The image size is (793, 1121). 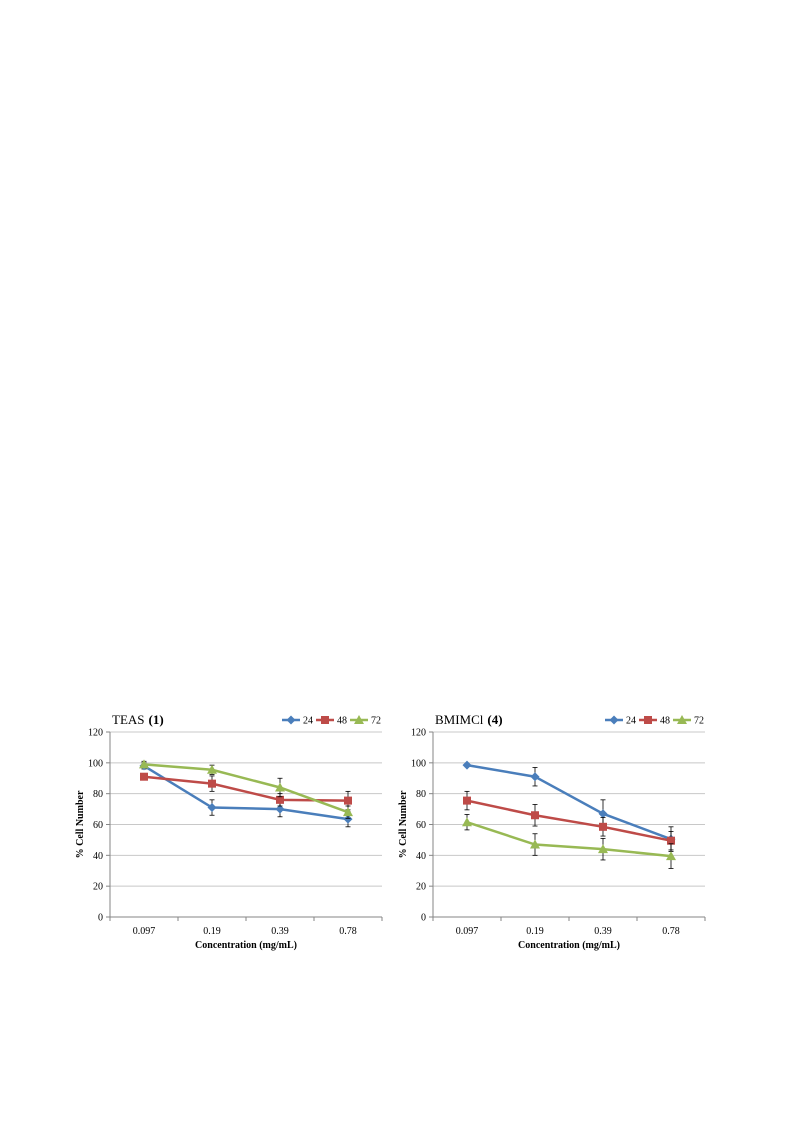 I want to click on chart-title-text: TEAS, so click(x=128, y=719).